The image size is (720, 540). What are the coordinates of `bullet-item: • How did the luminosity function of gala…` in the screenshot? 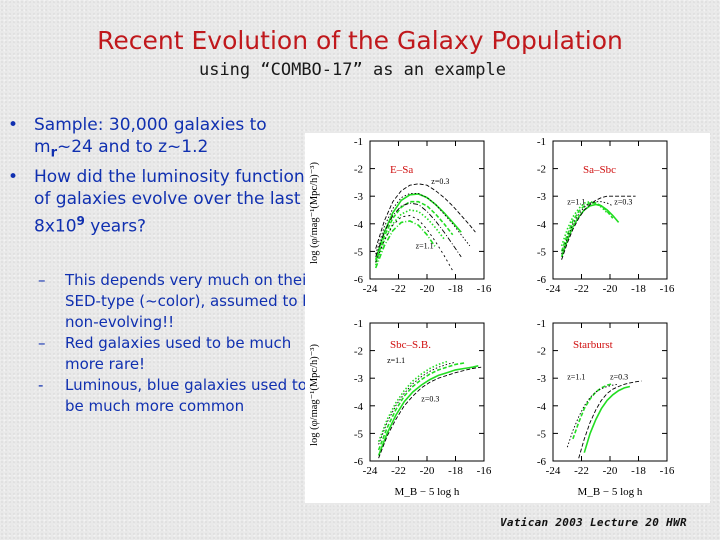 It's located at (158, 202).